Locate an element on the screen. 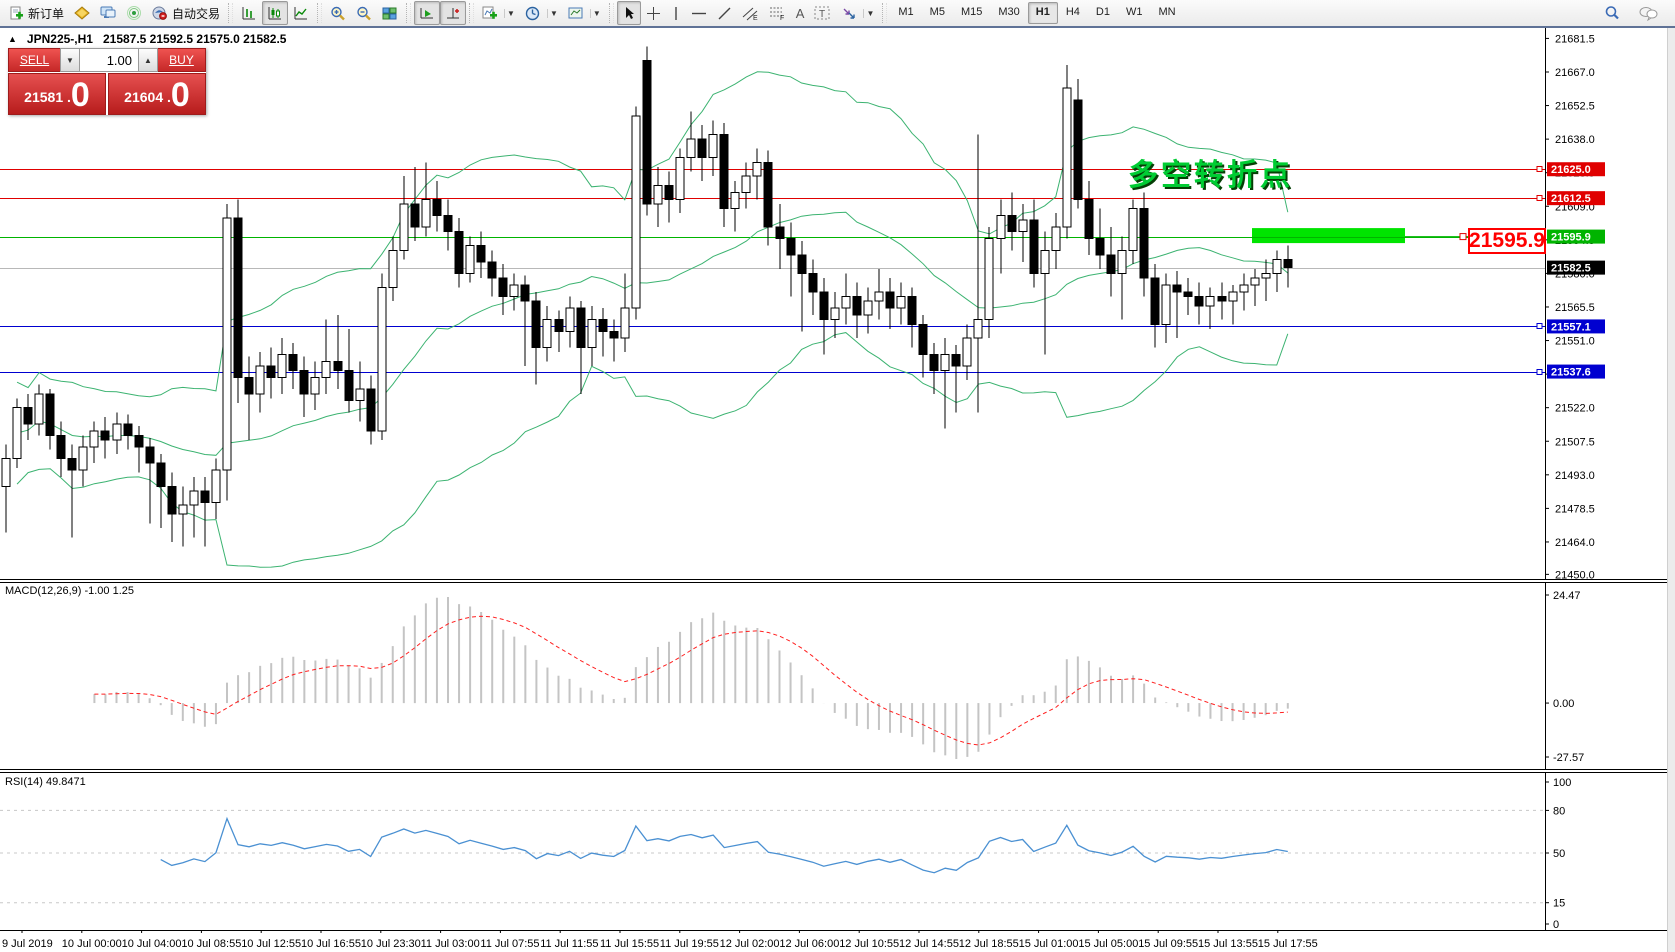 This screenshot has width=1675, height=952. svg-text: 21681.5 is located at coordinates (1575, 39).